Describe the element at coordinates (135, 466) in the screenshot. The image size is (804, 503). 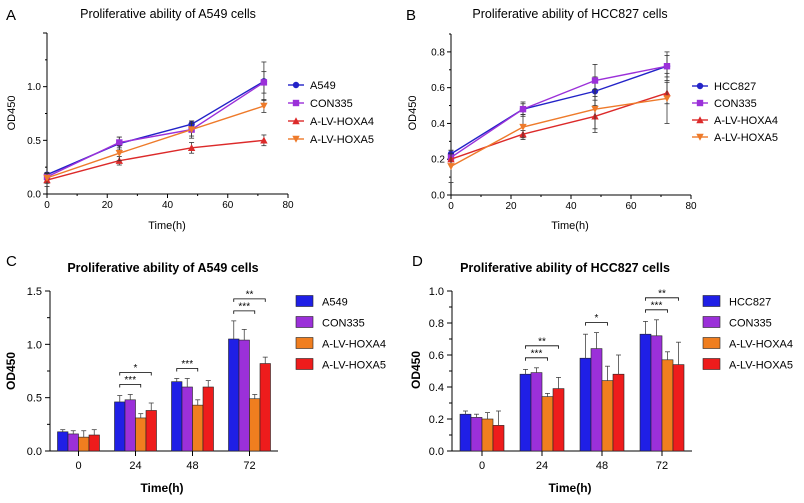
I see `x-tick-label: 24` at that location.